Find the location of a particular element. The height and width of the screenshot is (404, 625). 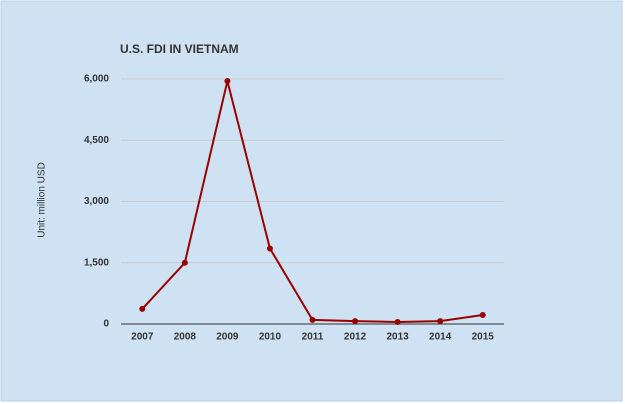

x-tick-label: 2007 is located at coordinates (142, 337).